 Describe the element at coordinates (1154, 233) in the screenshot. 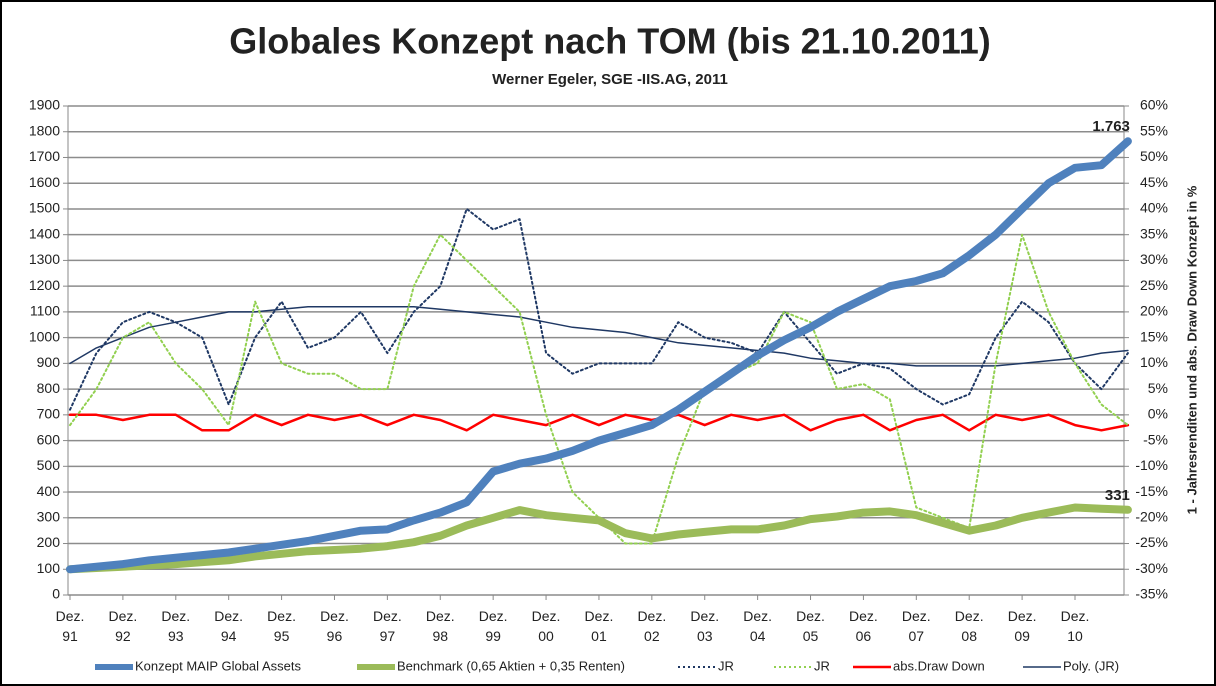

I see `y2-tick-label: 35%` at that location.